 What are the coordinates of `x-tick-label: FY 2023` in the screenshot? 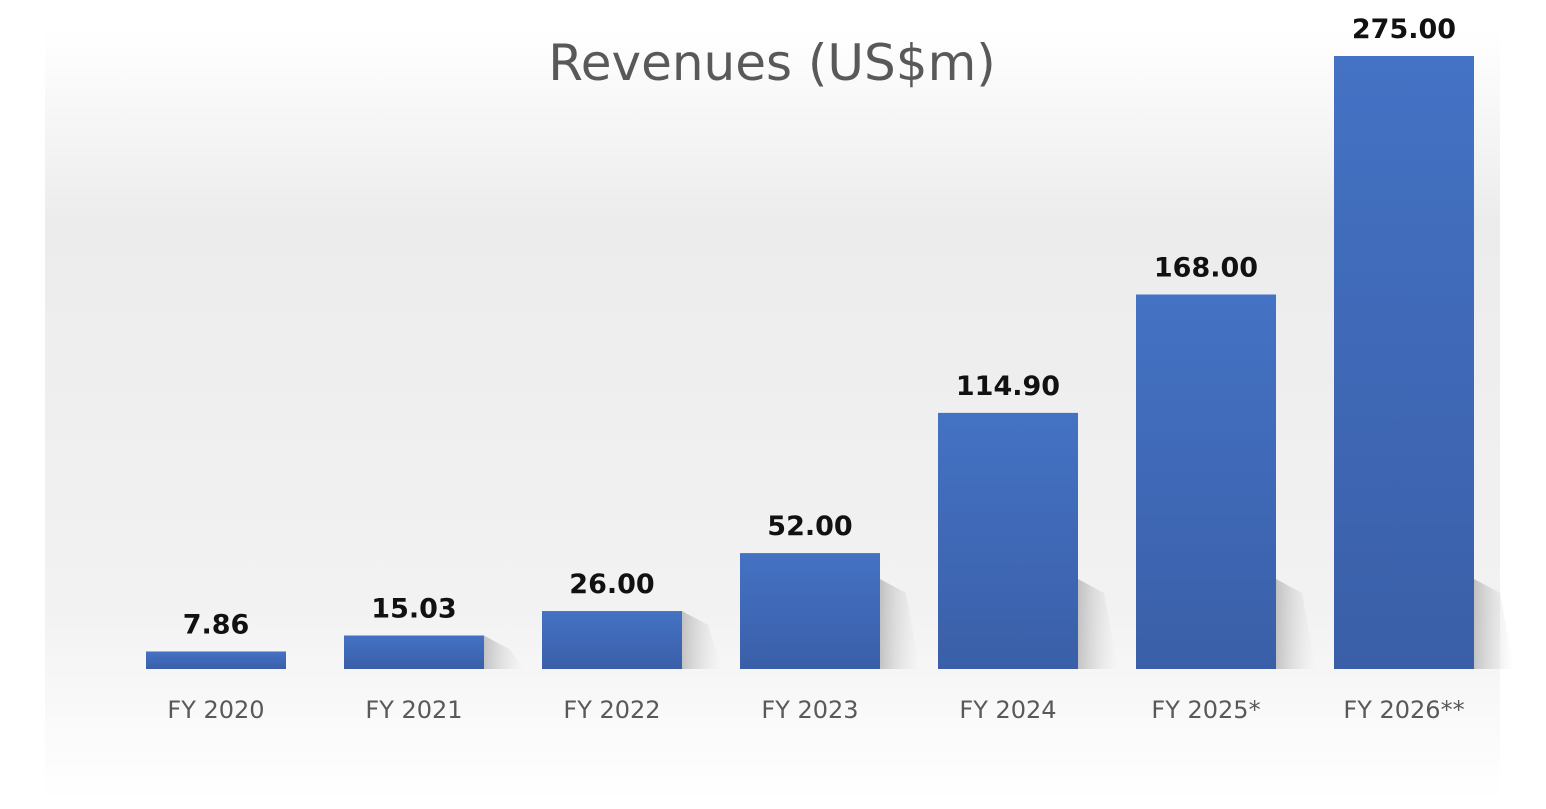 It's located at (809, 710).